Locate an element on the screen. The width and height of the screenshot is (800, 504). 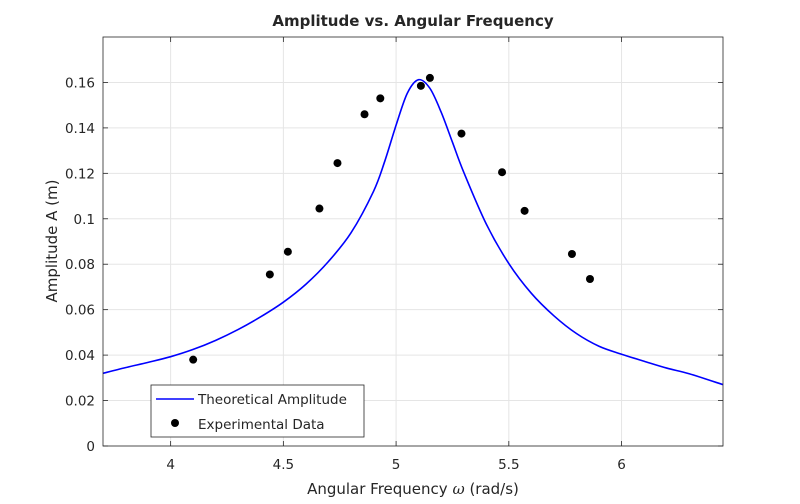
y-tick-label: 0.16 is located at coordinates (80, 83).